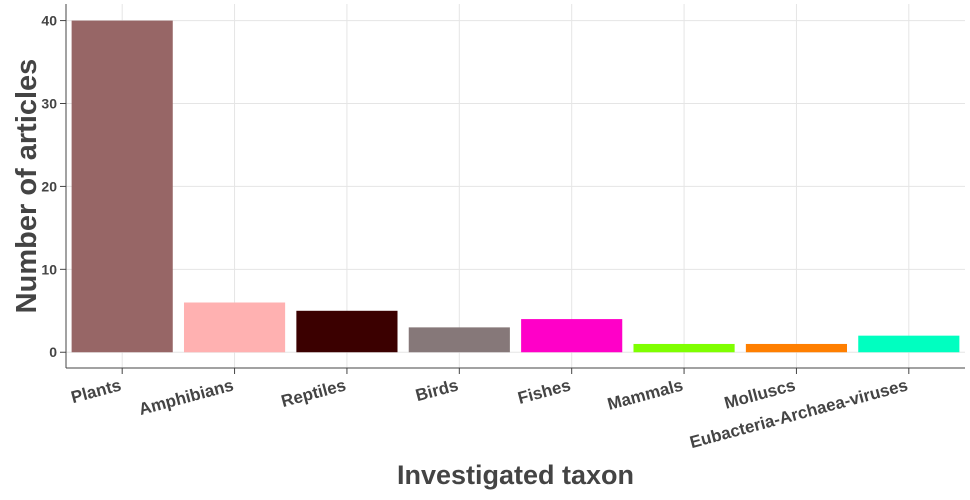 The height and width of the screenshot is (500, 970). I want to click on x-tick-label: Mammals, so click(645, 395).